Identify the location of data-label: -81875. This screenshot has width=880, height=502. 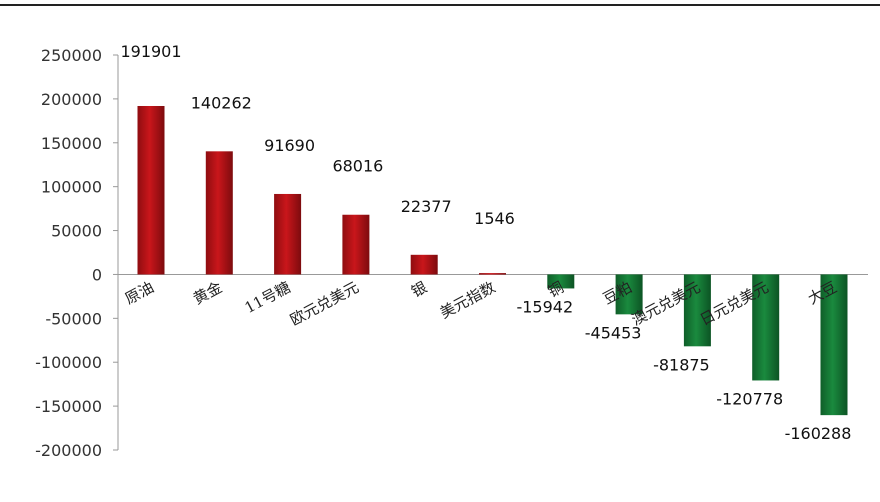
(681, 364).